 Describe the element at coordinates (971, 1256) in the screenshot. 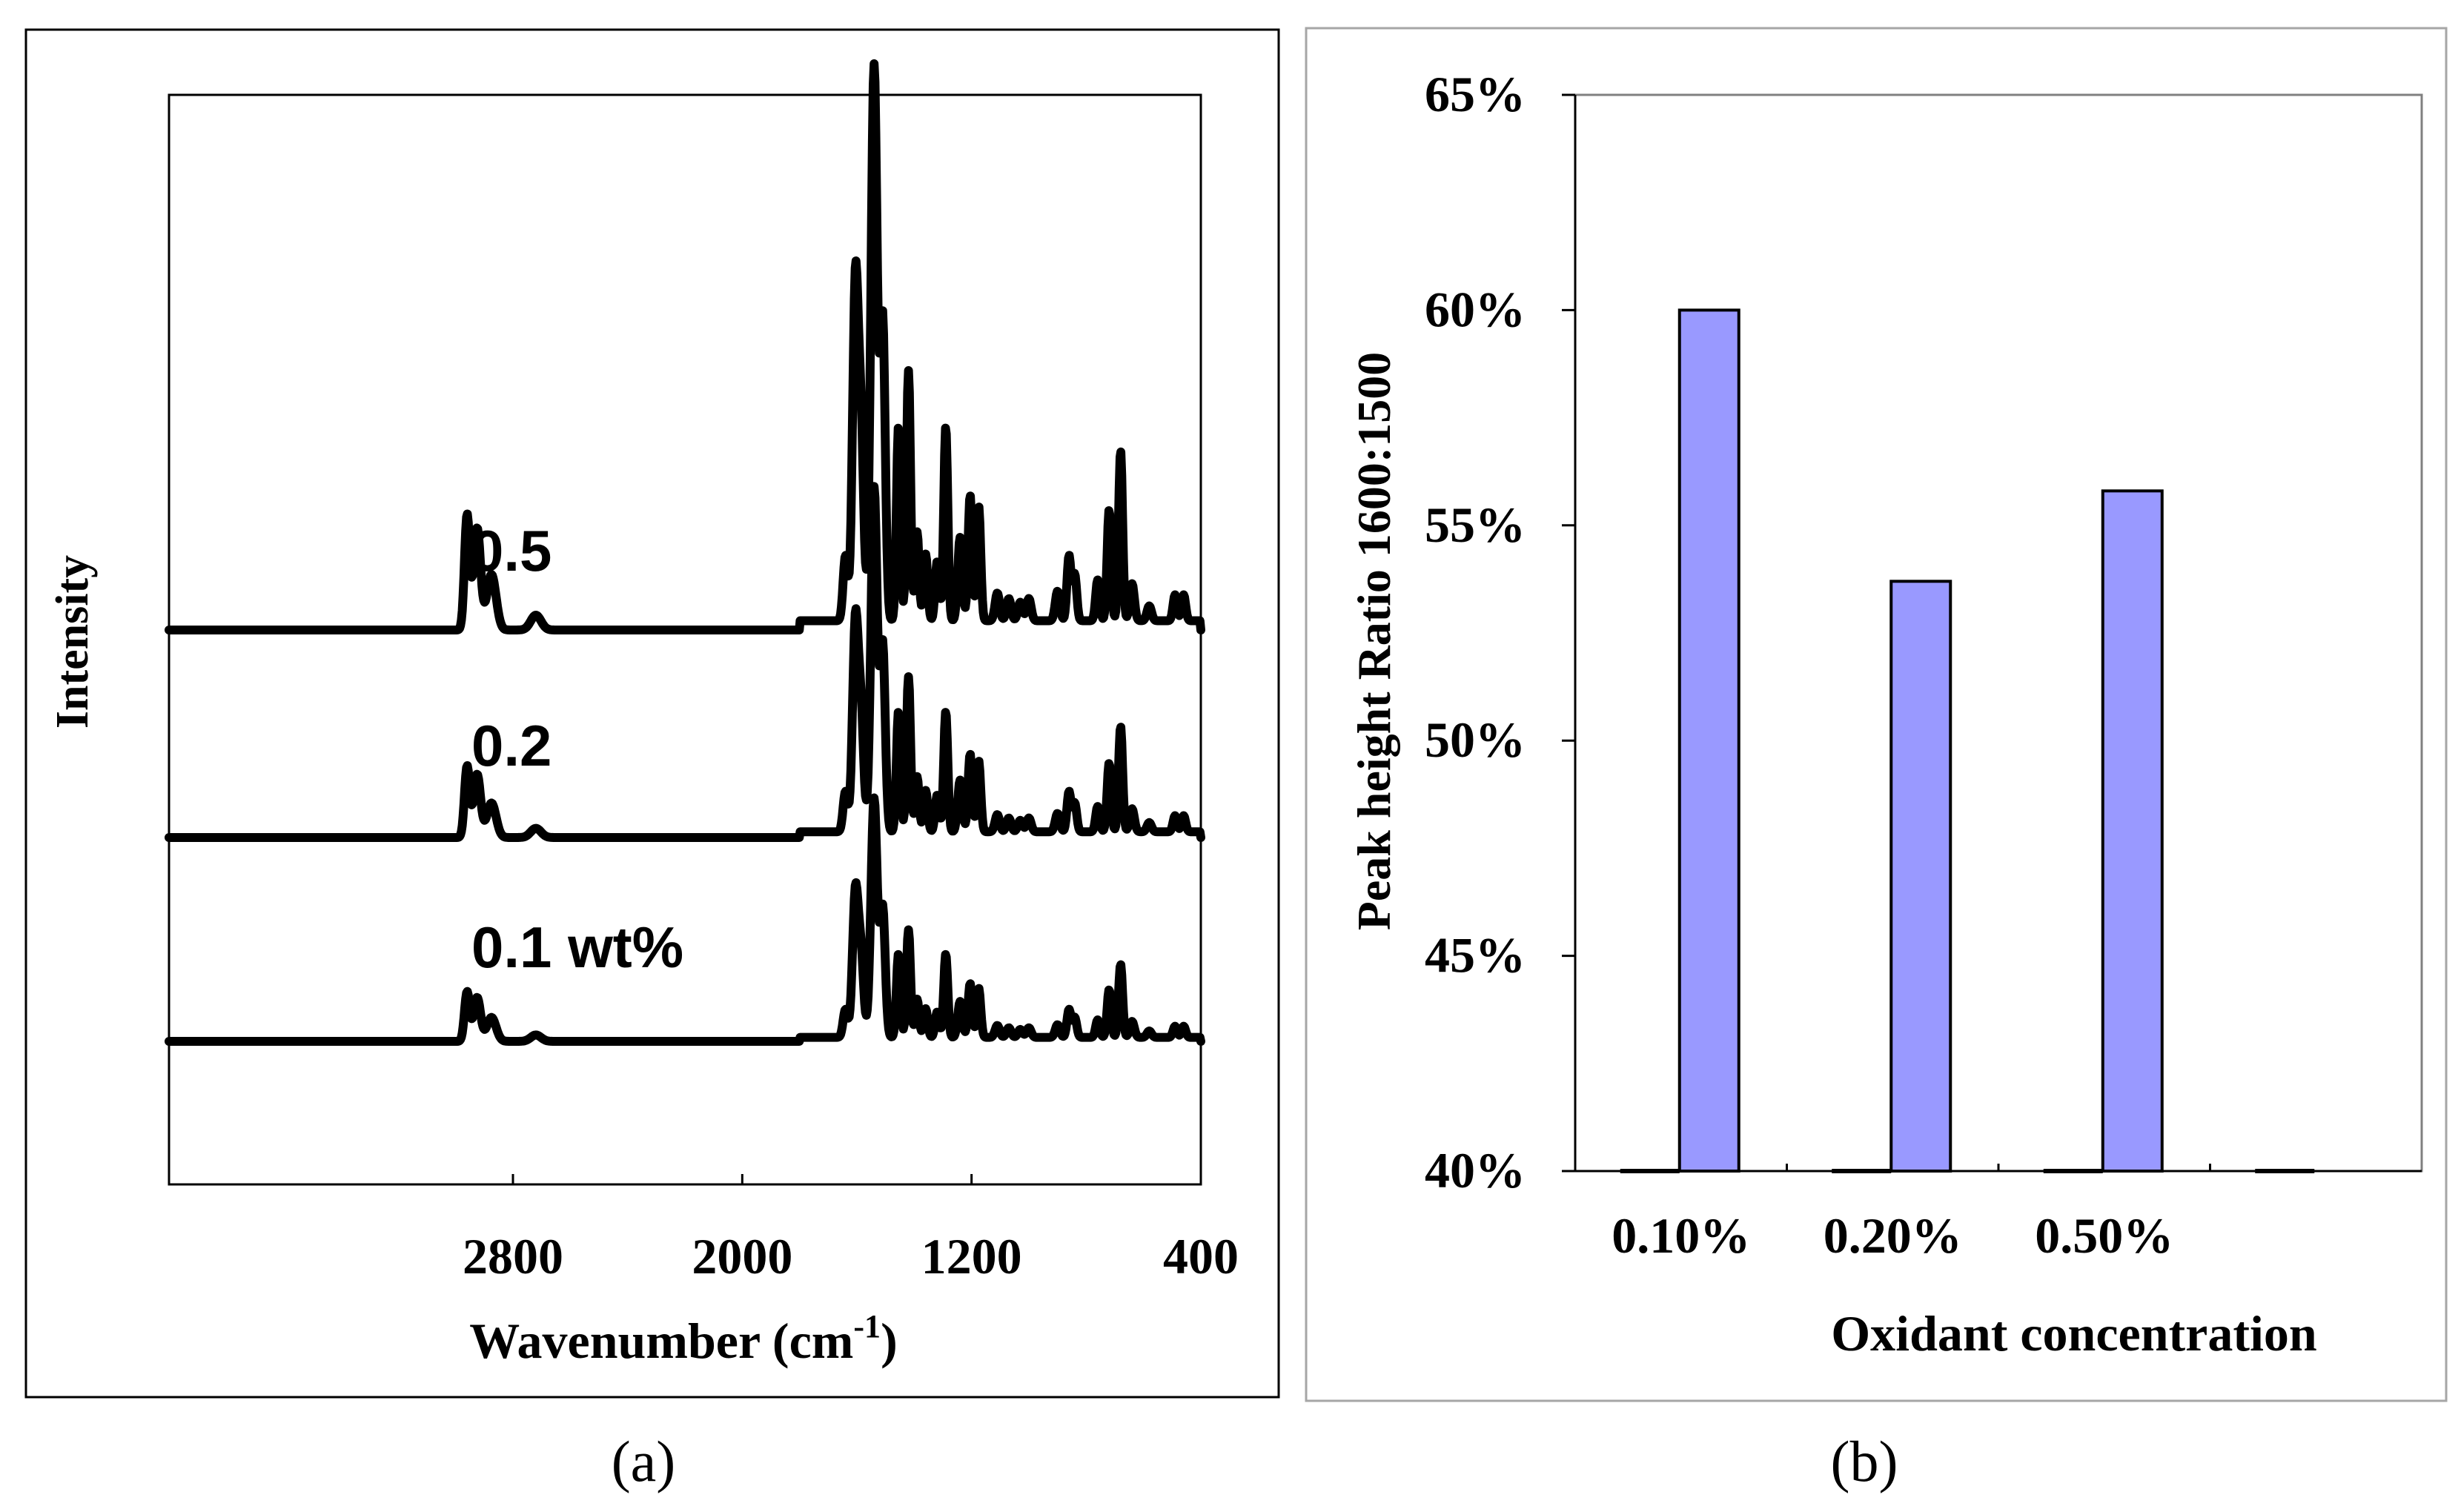

I see `spectrum-x-tick-label-3: 1200` at that location.